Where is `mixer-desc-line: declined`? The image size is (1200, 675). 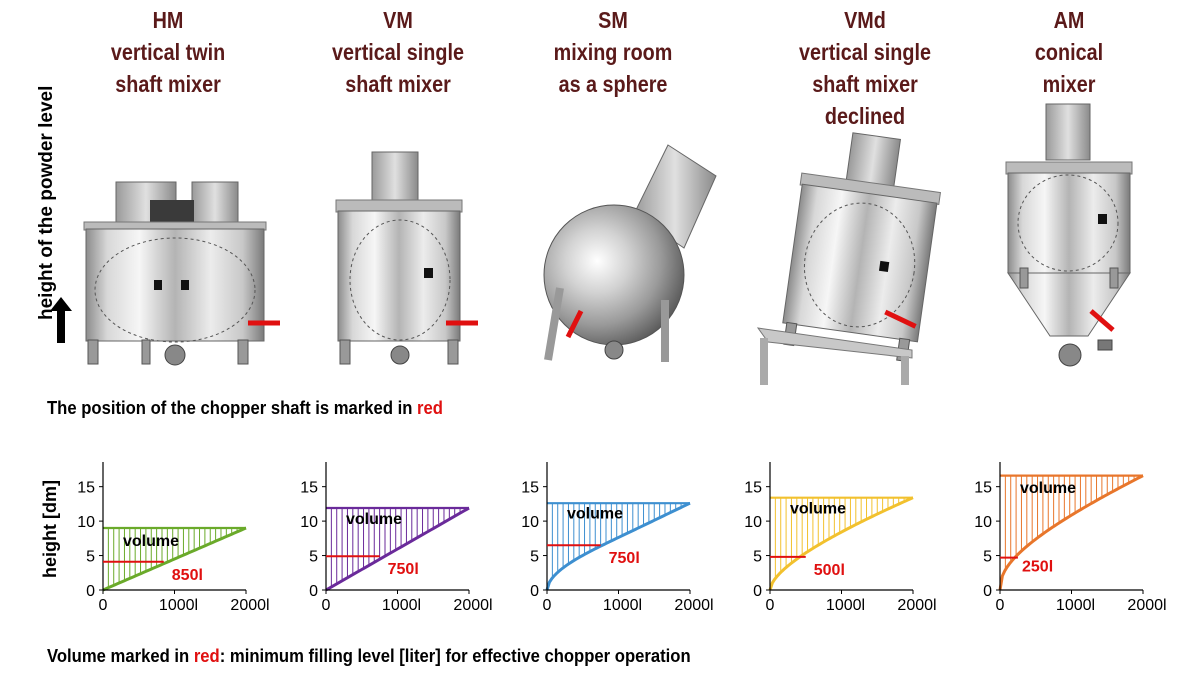
mixer-desc-line: declined is located at coordinates (865, 116).